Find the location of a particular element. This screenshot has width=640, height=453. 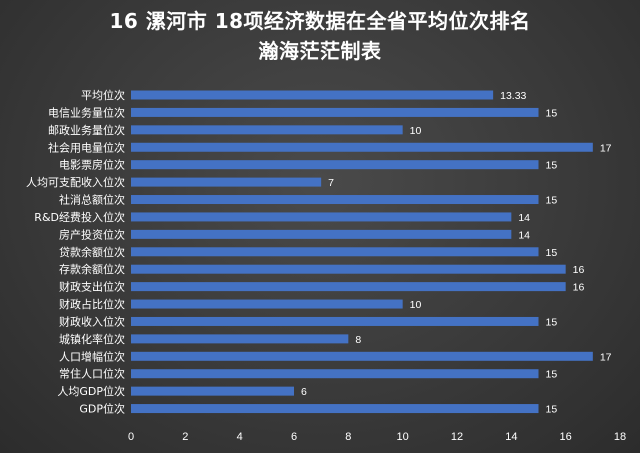

x-tick-label: 16 is located at coordinates (566, 437).